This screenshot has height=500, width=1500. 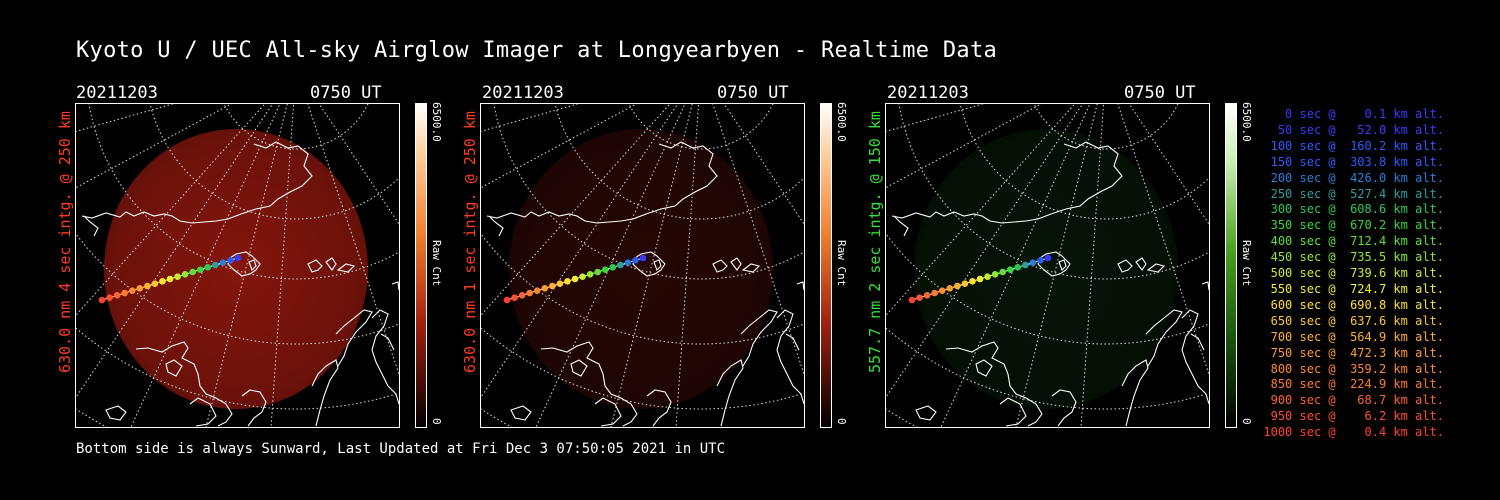 I want to click on panel-3-colorbar-unit: Raw Cnt, so click(x=1246, y=263).